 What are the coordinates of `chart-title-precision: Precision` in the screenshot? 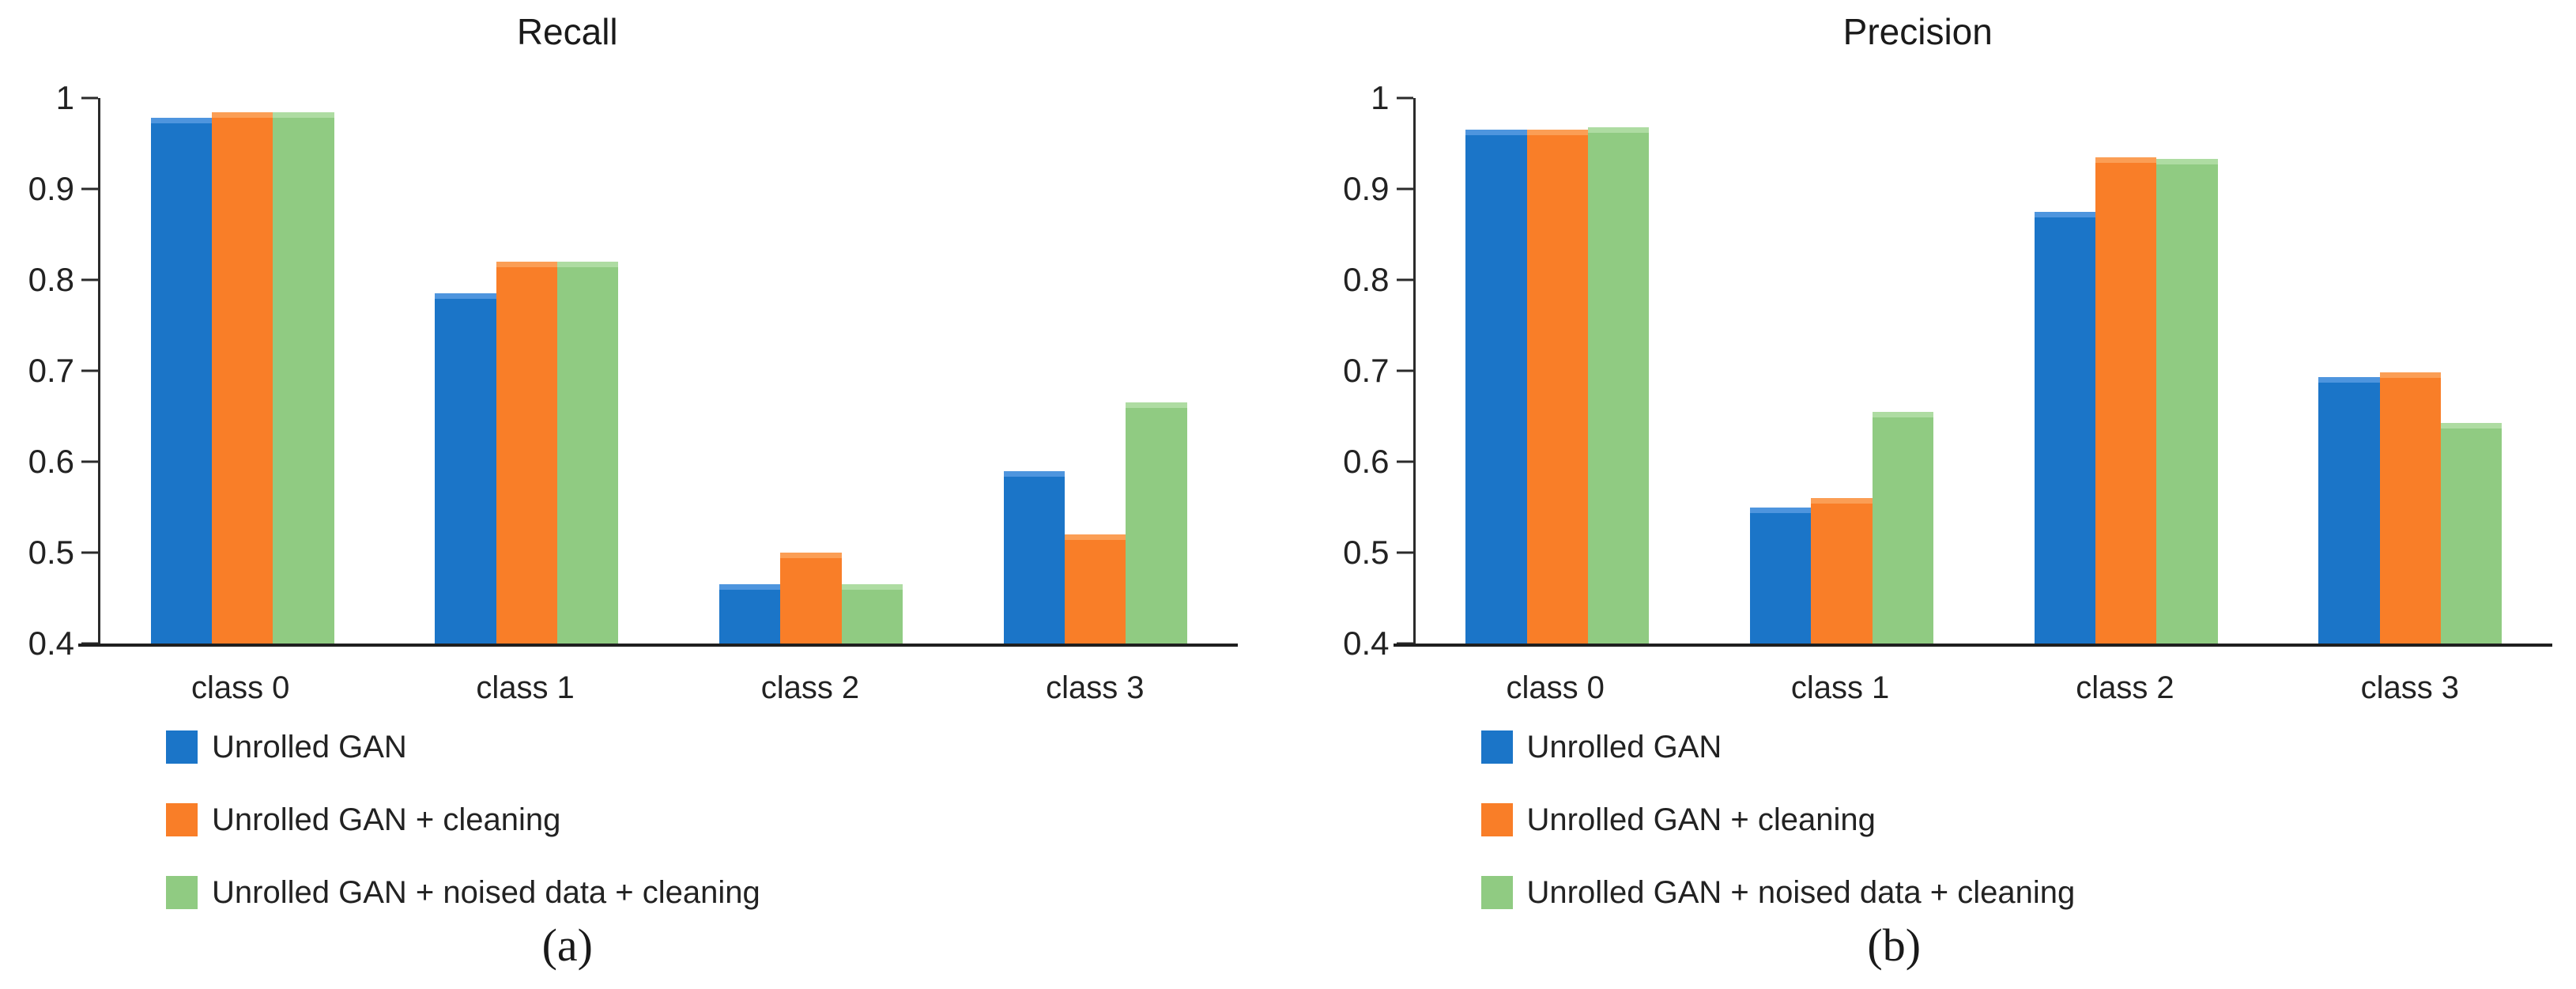 It's located at (1917, 31).